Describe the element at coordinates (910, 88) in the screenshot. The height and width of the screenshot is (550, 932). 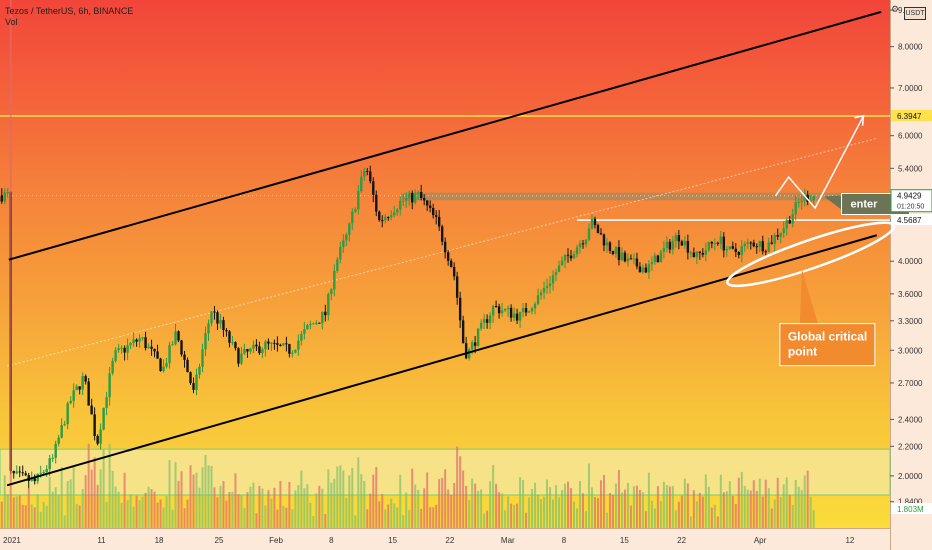
I see `price-tick-label: 7.0000` at that location.